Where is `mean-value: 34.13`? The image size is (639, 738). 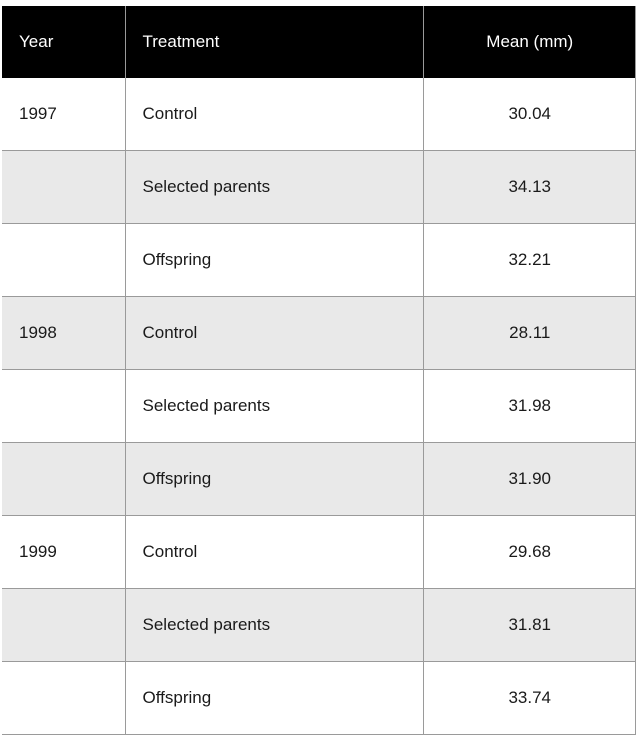 mean-value: 34.13 is located at coordinates (530, 186).